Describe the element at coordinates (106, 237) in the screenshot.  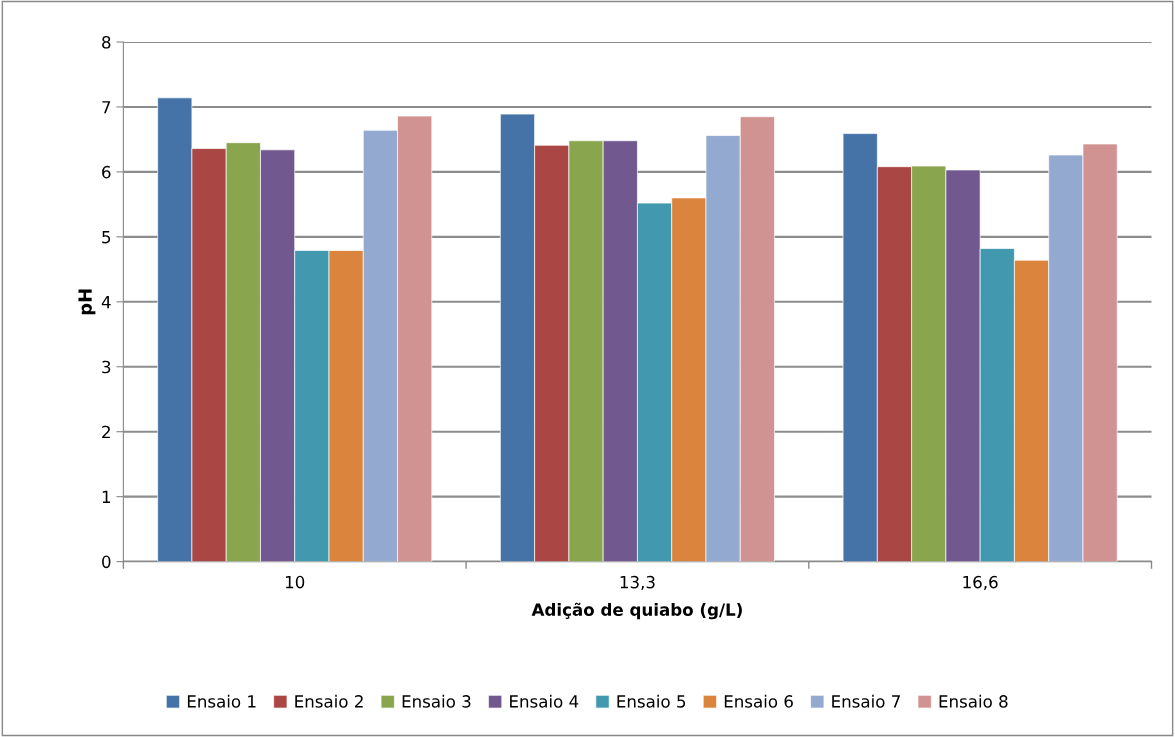
I see `y-tick-label: 5` at that location.